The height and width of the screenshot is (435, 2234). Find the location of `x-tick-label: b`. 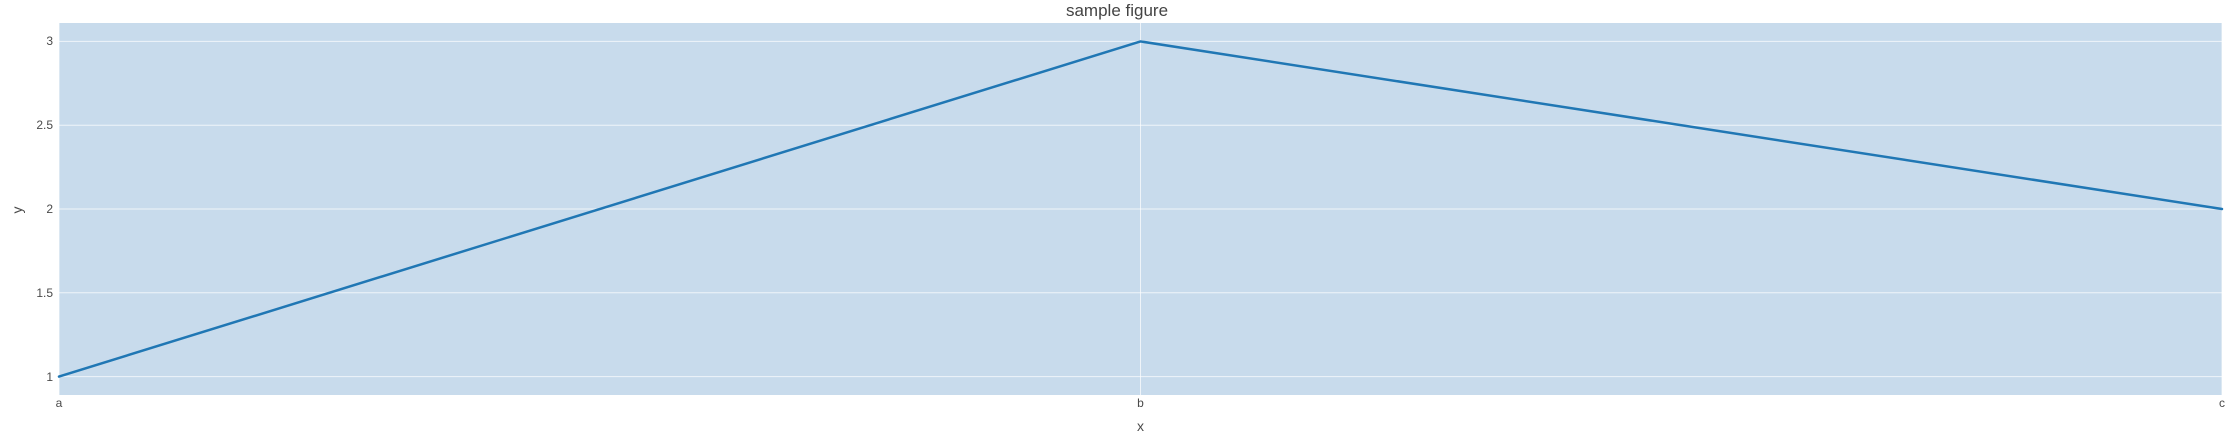

x-tick-label: b is located at coordinates (1140, 403).